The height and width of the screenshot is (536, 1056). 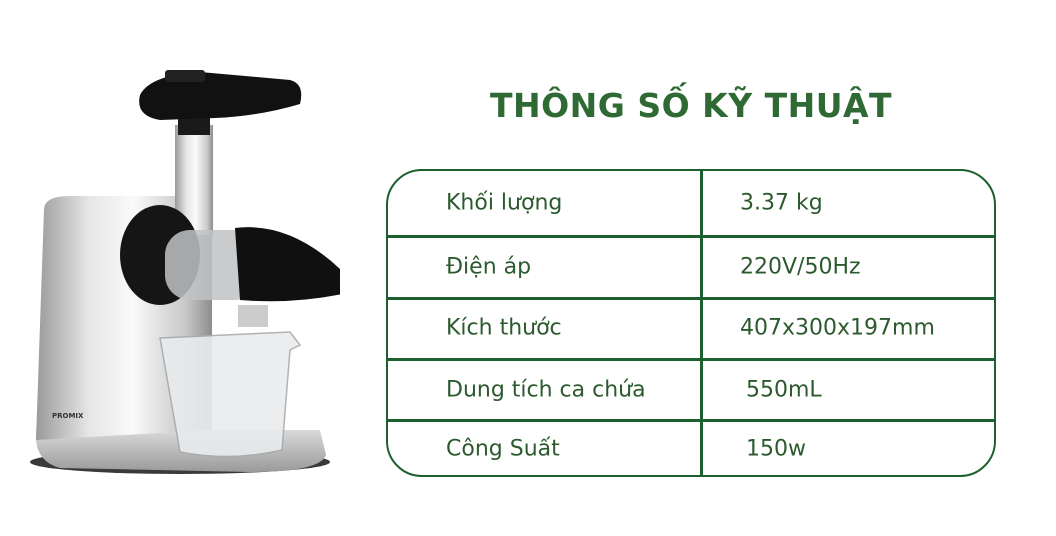 I want to click on spec-label: Kích thước, so click(x=504, y=328).